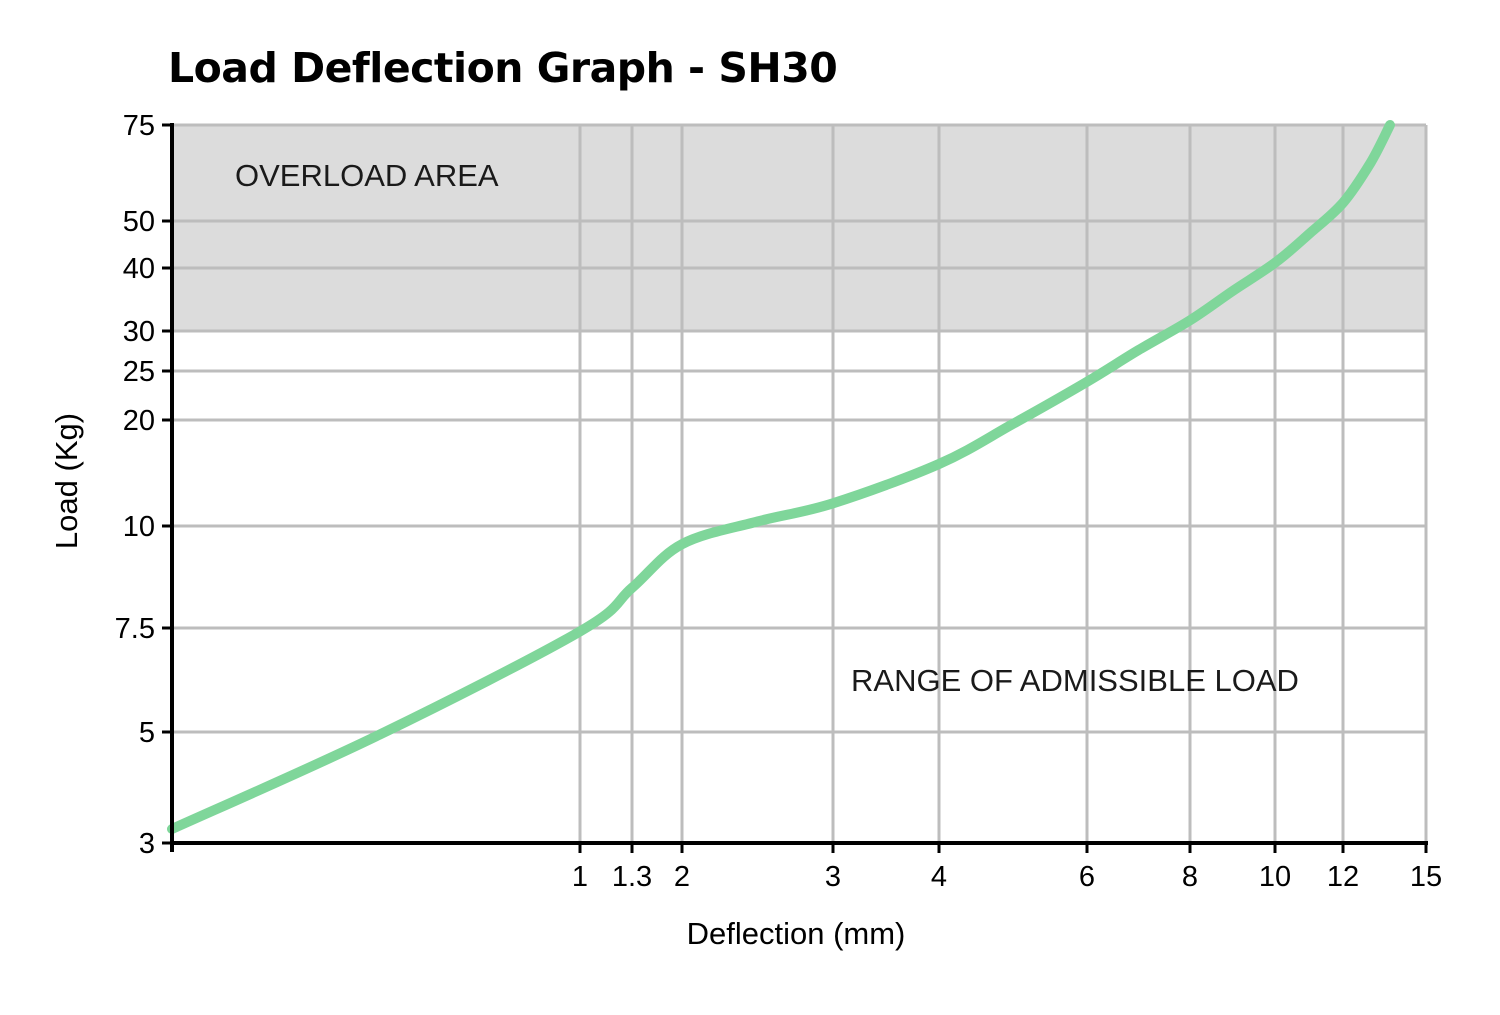 Image resolution: width=1500 pixels, height=1015 pixels. I want to click on x-tick-label: 4, so click(939, 877).